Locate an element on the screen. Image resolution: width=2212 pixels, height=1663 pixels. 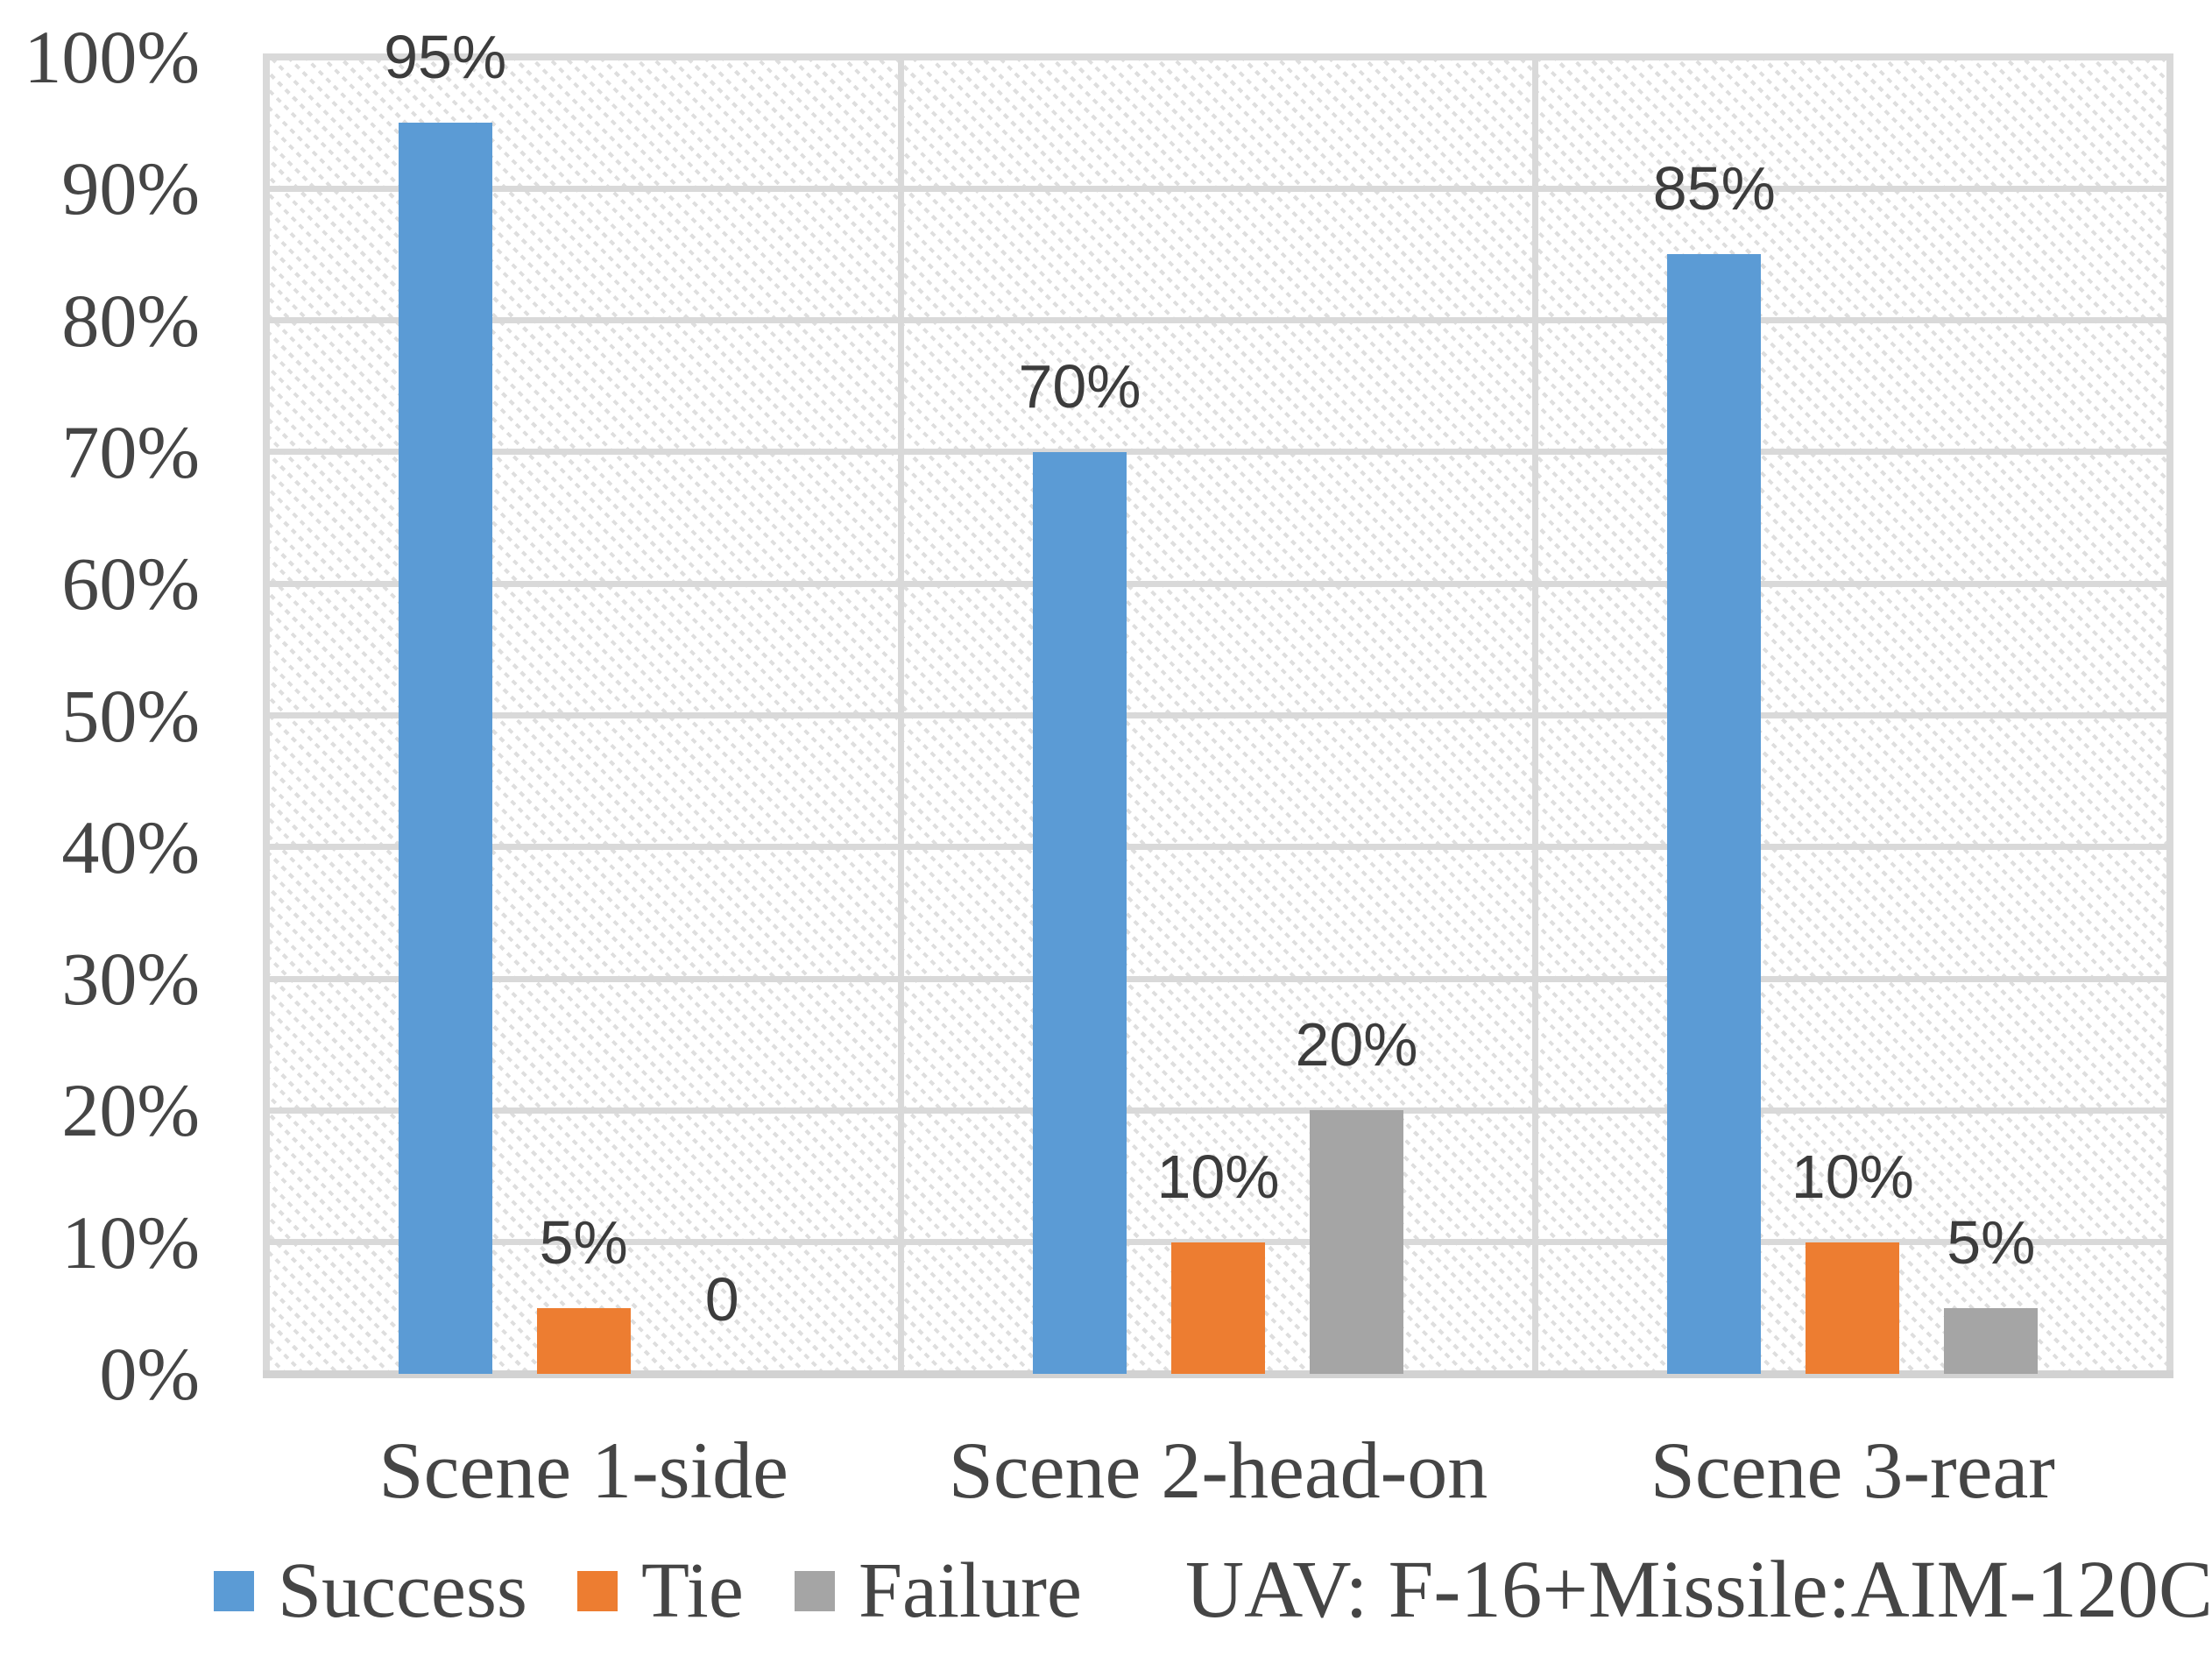
x-axis-line is located at coordinates (1218, 1374).